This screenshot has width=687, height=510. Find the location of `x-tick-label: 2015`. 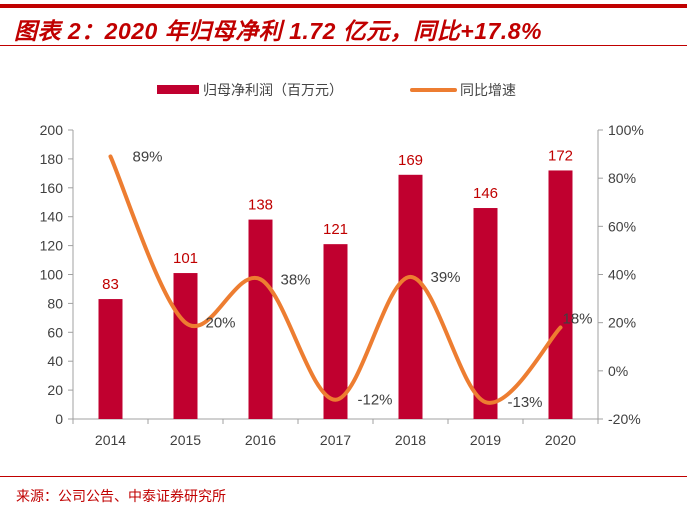

x-tick-label: 2015 is located at coordinates (185, 440).